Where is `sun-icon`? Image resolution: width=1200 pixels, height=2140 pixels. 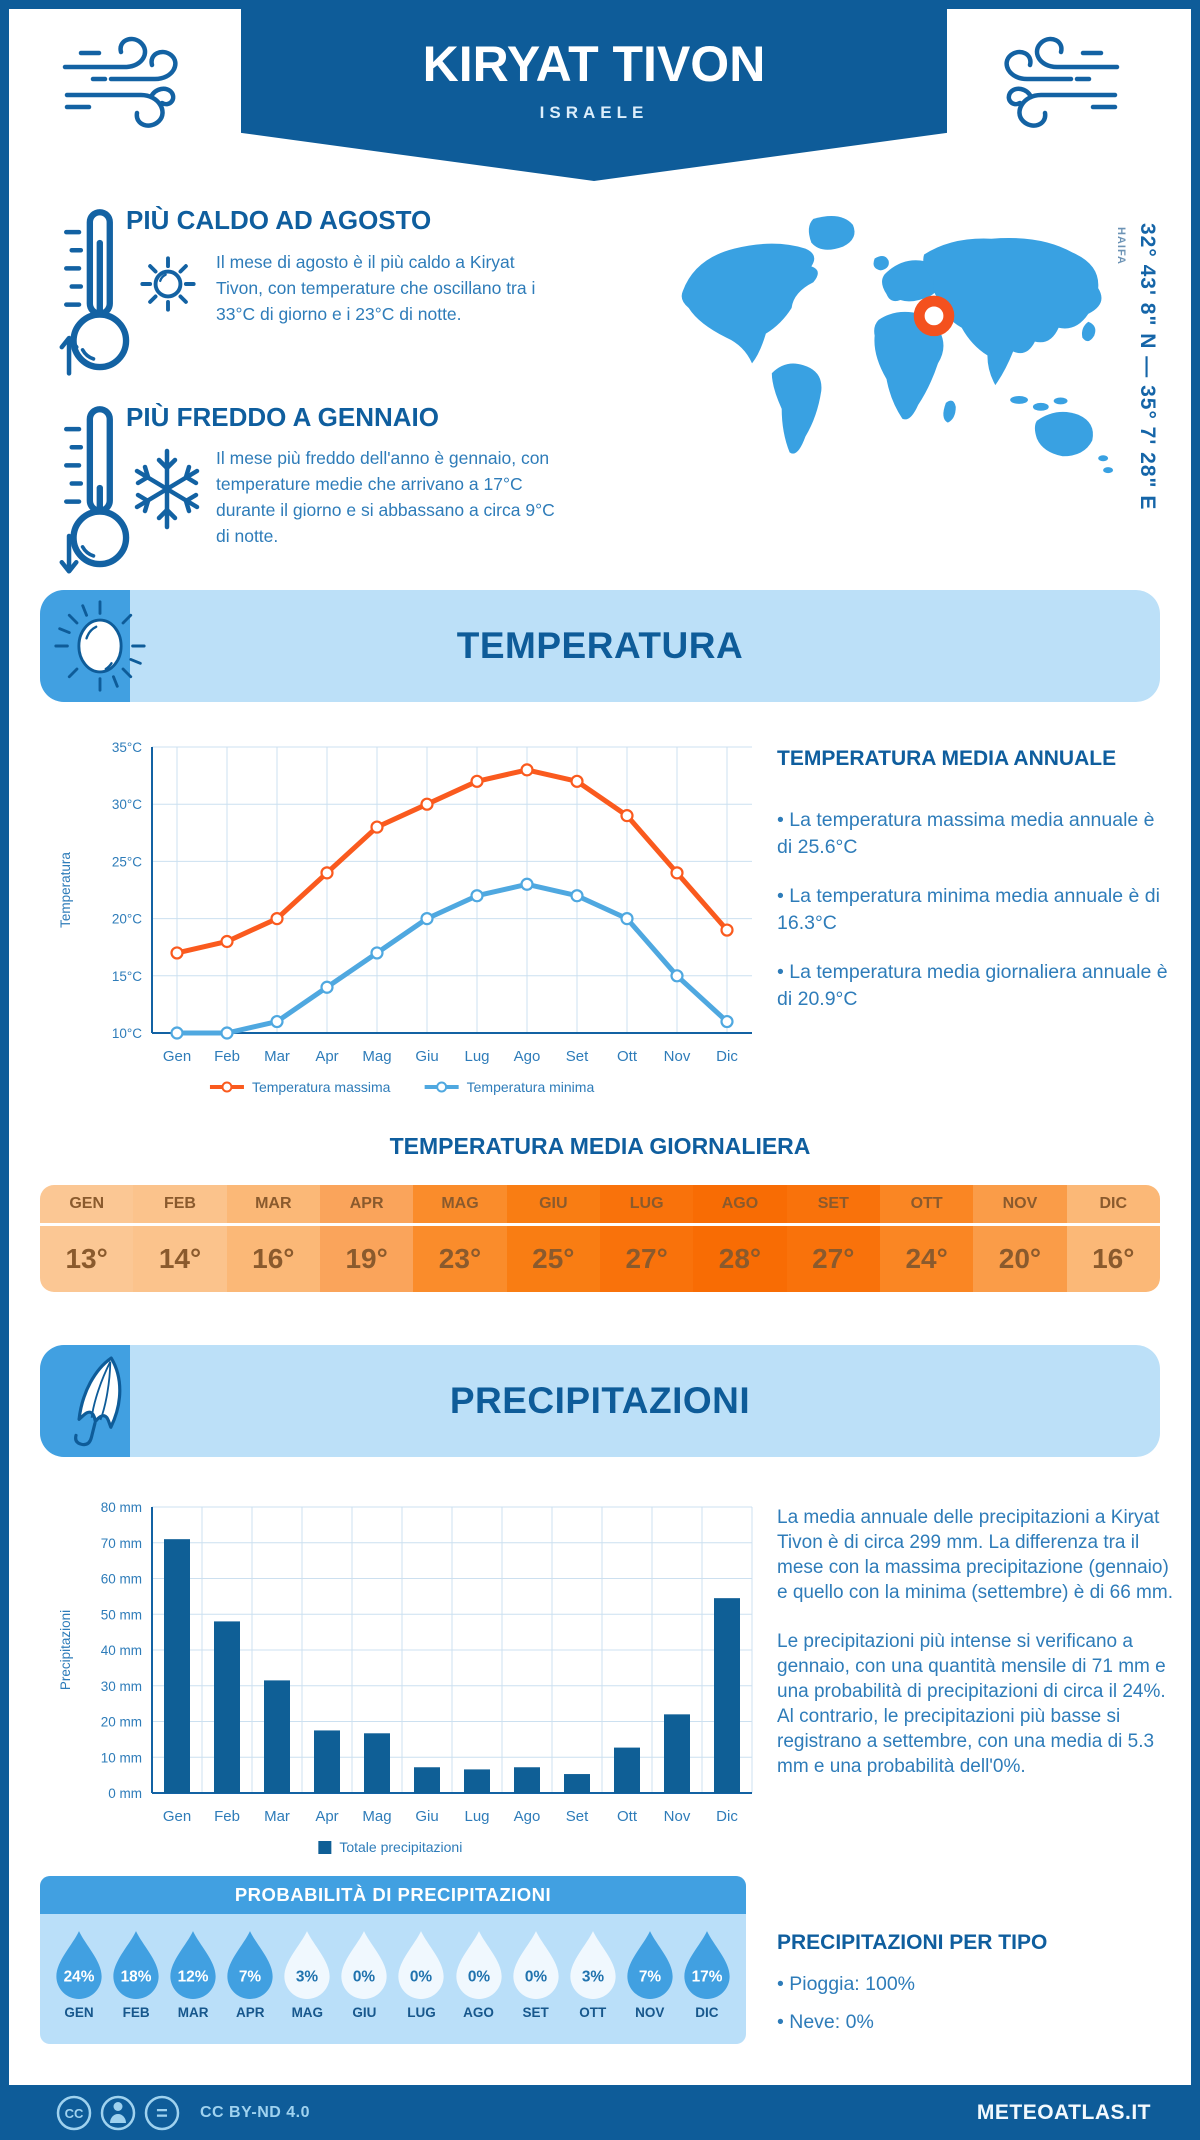
sun-icon is located at coordinates (168, 284).